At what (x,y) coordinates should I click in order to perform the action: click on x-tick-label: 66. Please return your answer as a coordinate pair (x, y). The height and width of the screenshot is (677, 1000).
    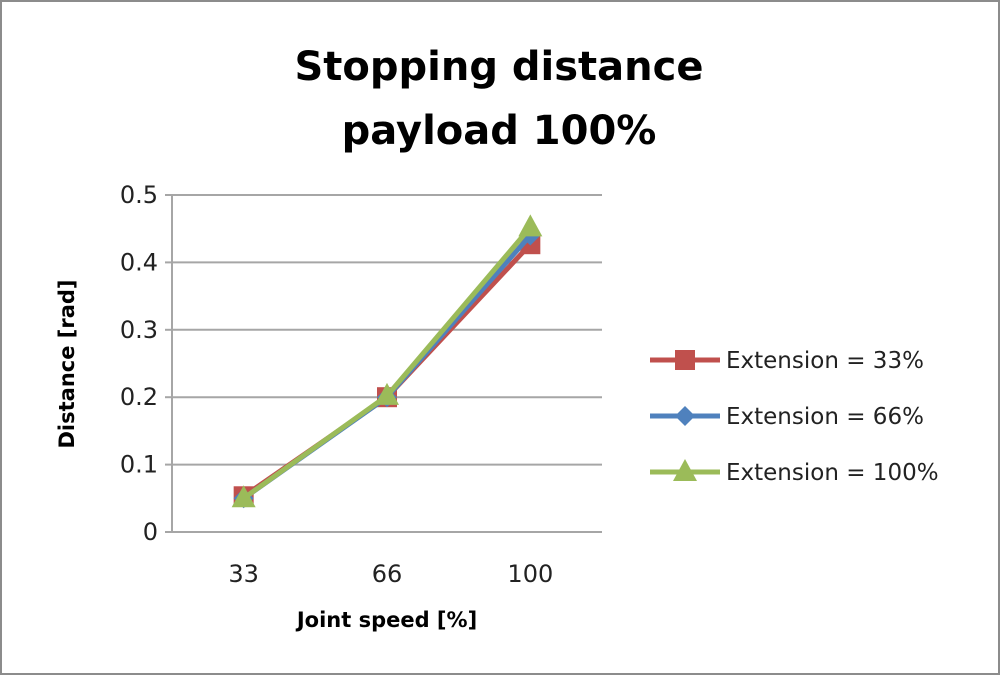
    Looking at the image, I should click on (387, 574).